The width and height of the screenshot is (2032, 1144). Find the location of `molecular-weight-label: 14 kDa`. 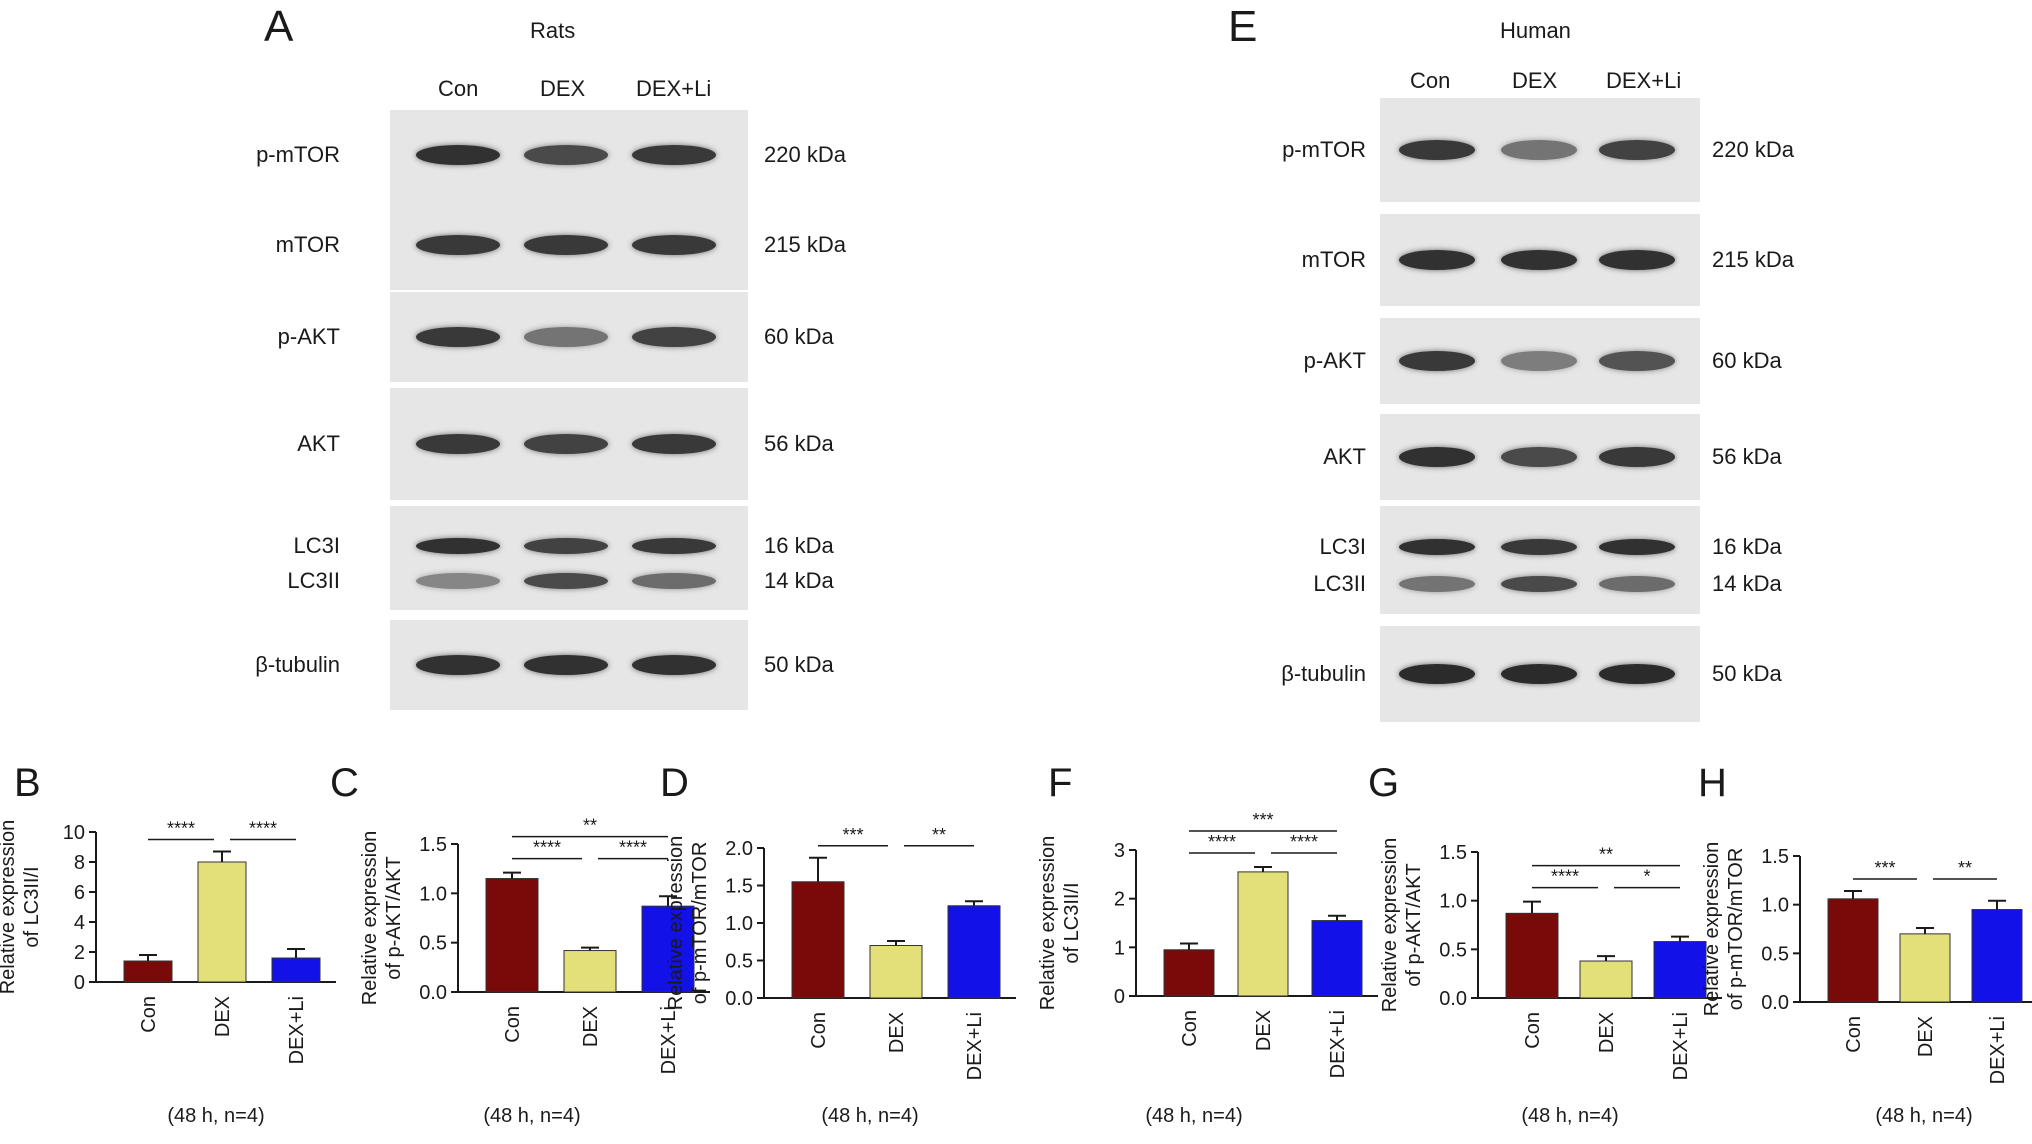

molecular-weight-label: 14 kDa is located at coordinates (1747, 583).